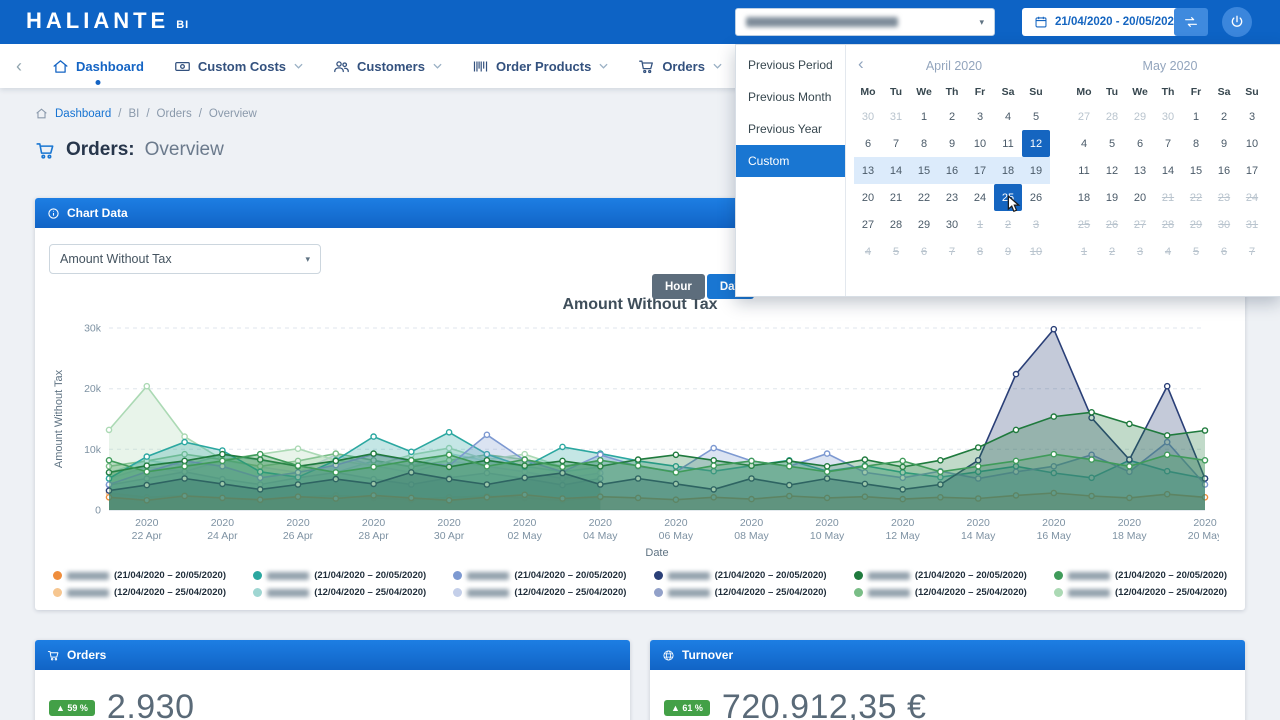 The width and height of the screenshot is (1280, 720). I want to click on orders-card-header: Orders, so click(332, 655).